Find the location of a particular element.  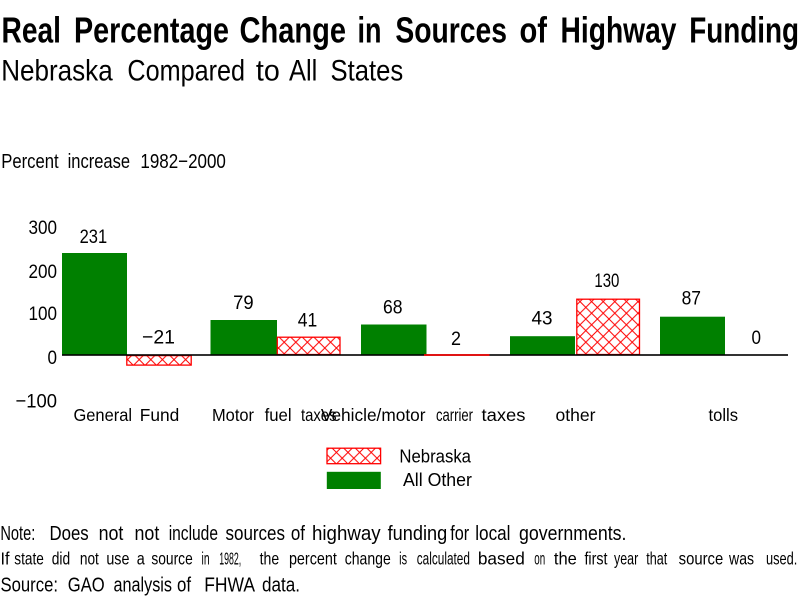

svg-text: percent is located at coordinates (313, 559).